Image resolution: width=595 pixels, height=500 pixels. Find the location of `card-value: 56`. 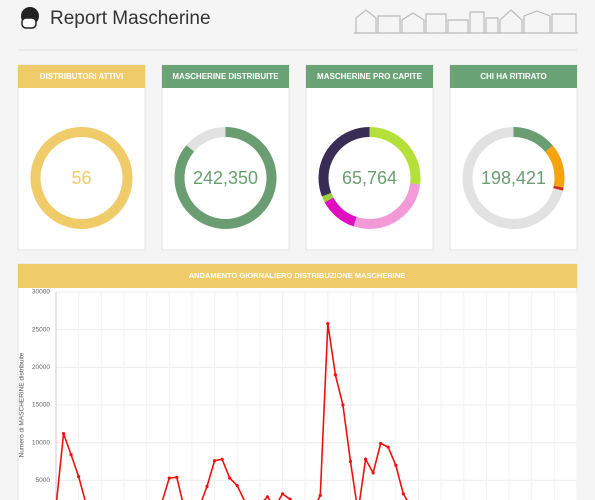

card-value: 56 is located at coordinates (81, 178).